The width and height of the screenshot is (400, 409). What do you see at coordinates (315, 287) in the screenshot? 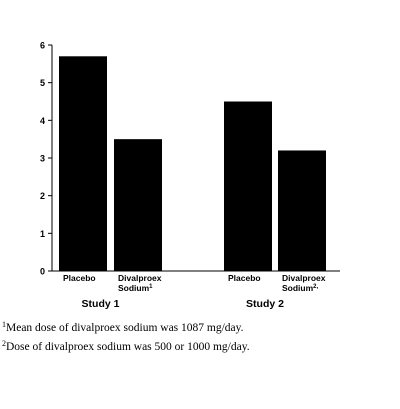
I see `bar-label-superscript: 2,` at bounding box center [315, 287].